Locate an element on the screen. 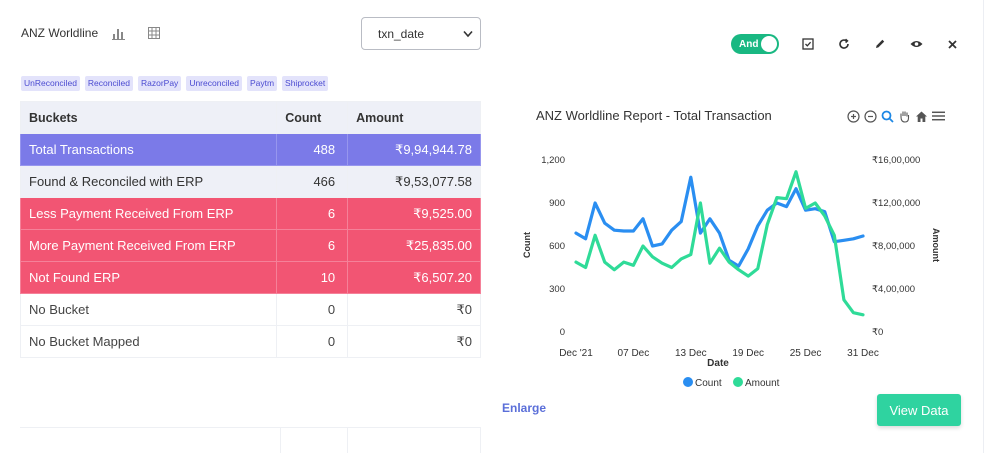 Image resolution: width=988 pixels, height=453 pixels. toolbar: And is located at coordinates (845, 44).